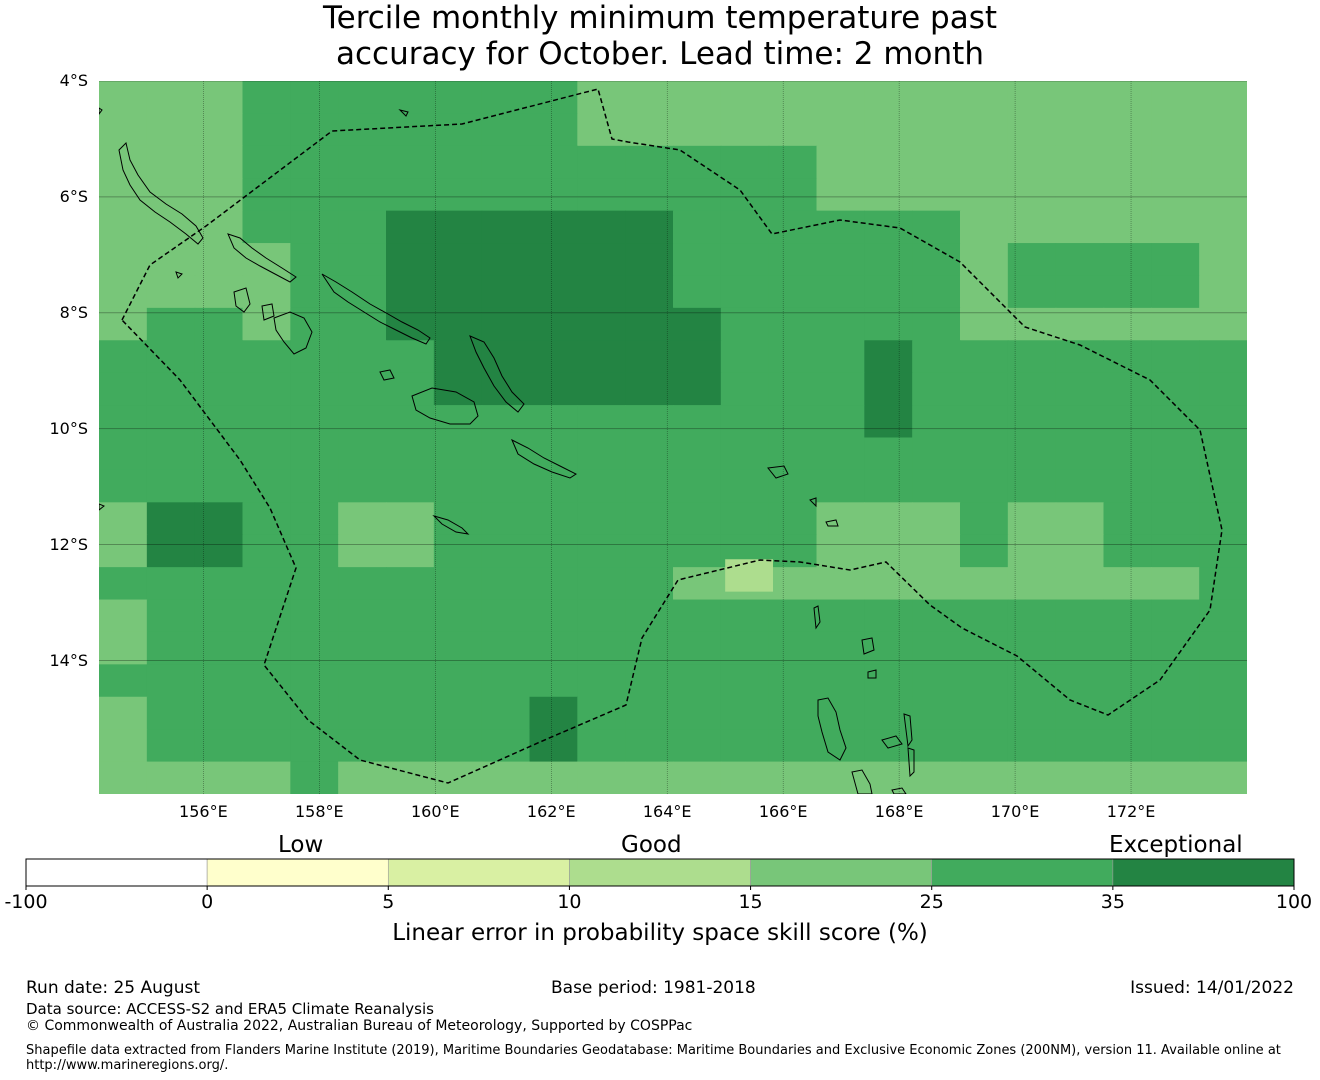 The height and width of the screenshot is (1080, 1320). Describe the element at coordinates (660, 874) in the screenshot. I see `colorbar` at that location.